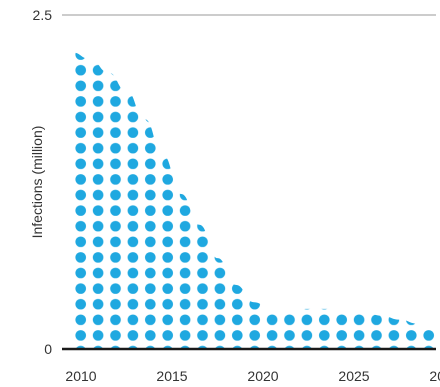  What do you see at coordinates (262, 376) in the screenshot?
I see `x-tick-label: 2020` at bounding box center [262, 376].